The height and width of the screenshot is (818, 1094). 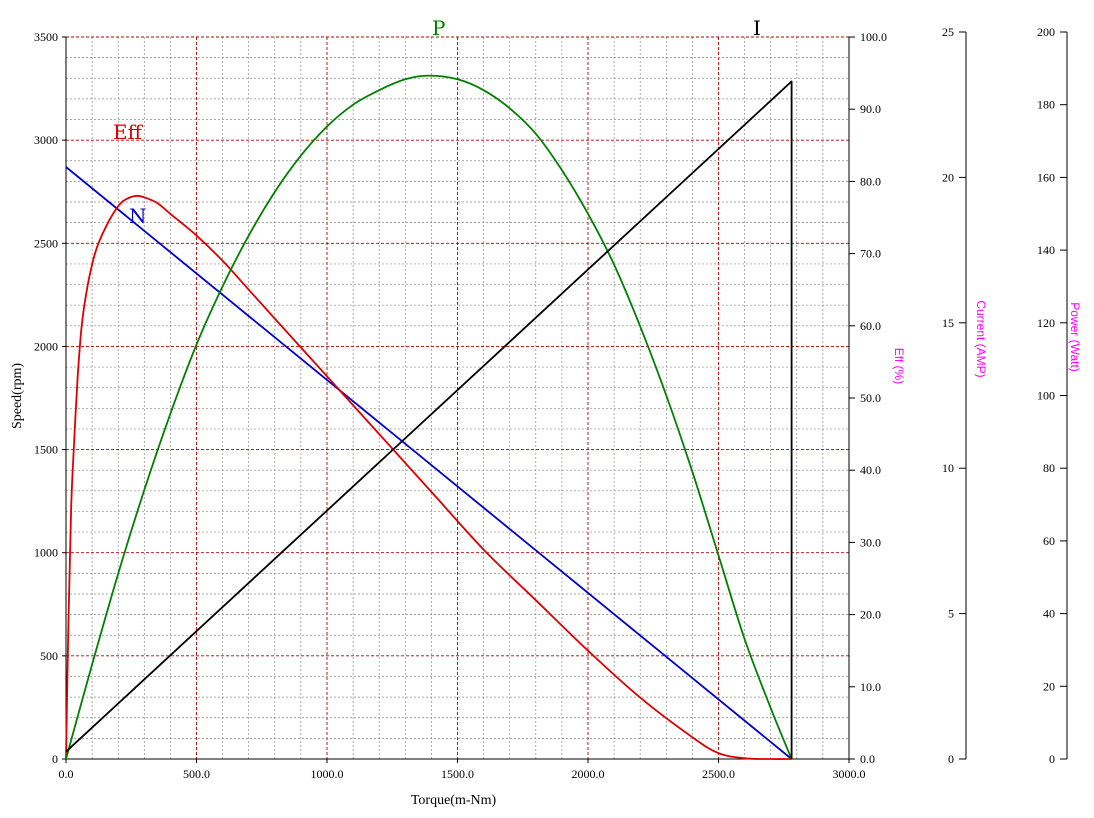 What do you see at coordinates (46, 553) in the screenshot?
I see `y-tick-label: 1000` at bounding box center [46, 553].